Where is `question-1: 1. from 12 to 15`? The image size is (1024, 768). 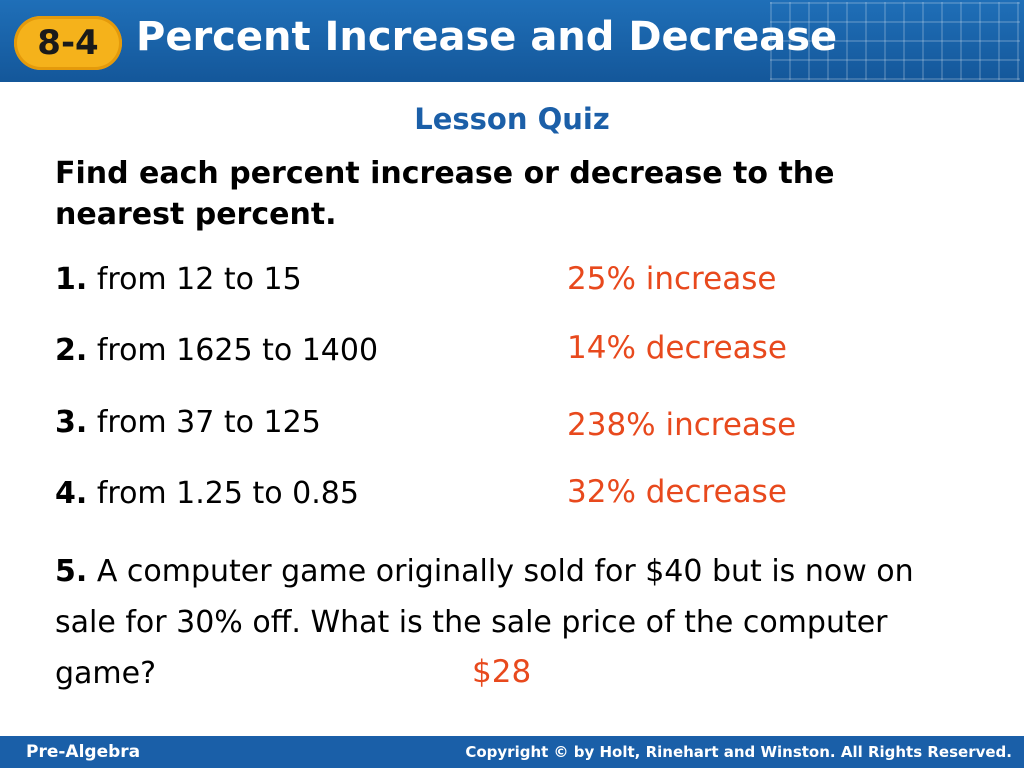
question-1: 1. from 12 to 15 is located at coordinates (178, 279).